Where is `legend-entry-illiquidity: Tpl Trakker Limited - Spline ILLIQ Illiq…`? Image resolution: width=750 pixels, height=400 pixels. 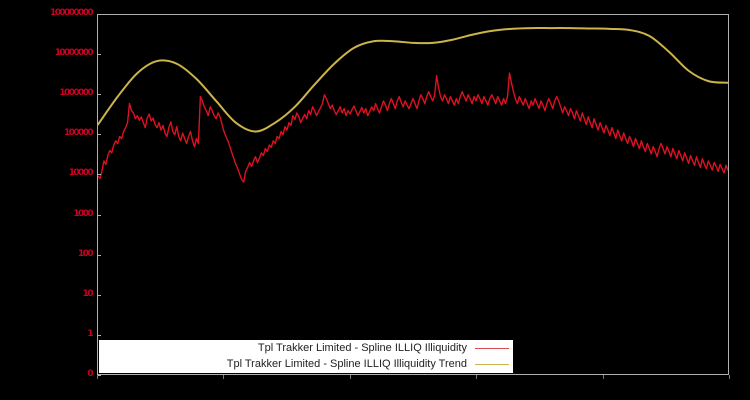
legend-entry-illiquidity: Tpl Trakker Limited - Spline ILLIQ Illiq… is located at coordinates (306, 348).